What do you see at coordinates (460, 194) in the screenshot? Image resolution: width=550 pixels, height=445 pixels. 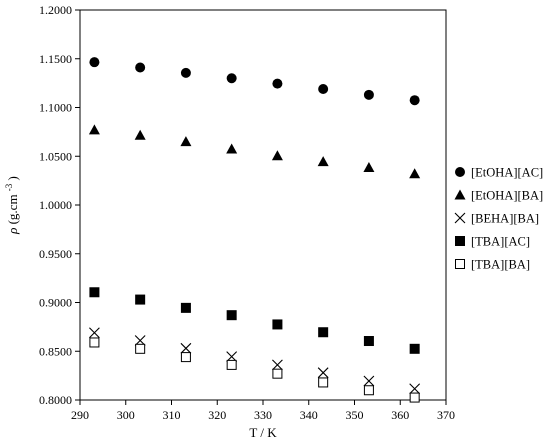 I see `legend-marker-etohaba` at bounding box center [460, 194].